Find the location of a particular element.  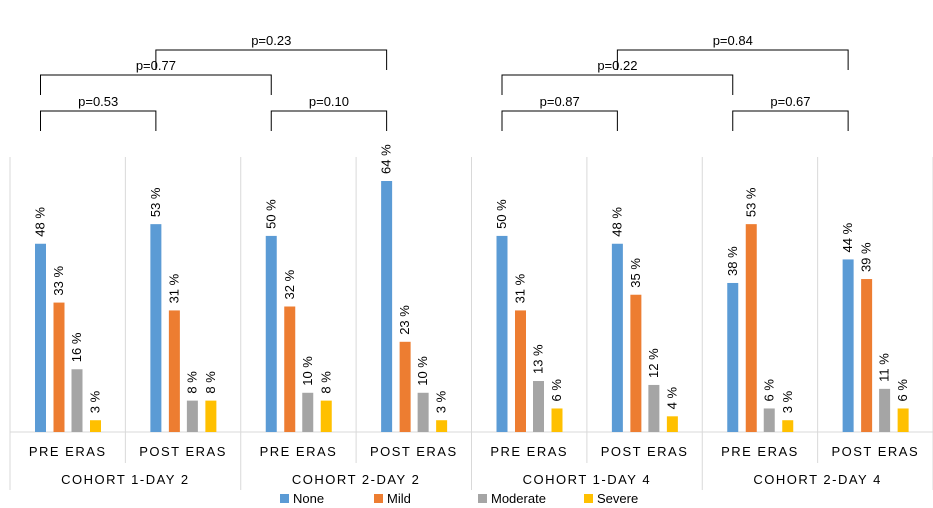

data-label: 39 % is located at coordinates (866, 257).